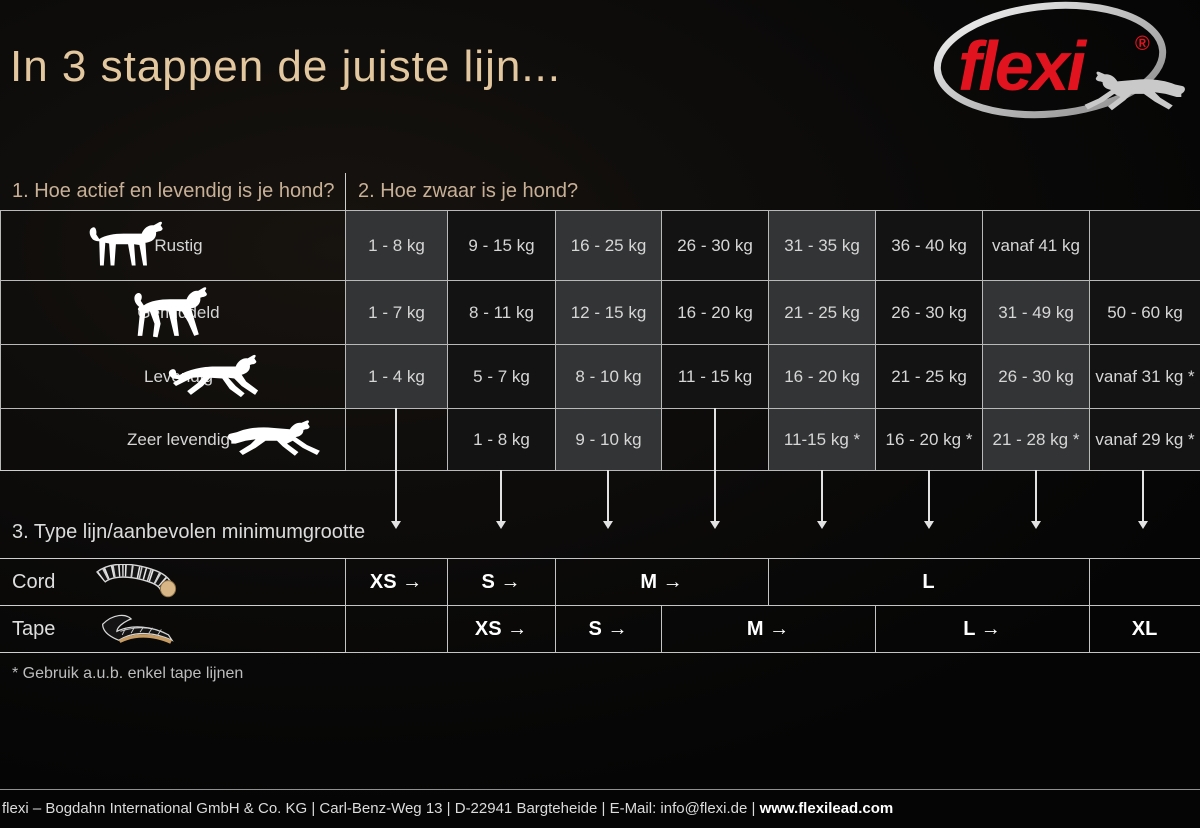 The width and height of the screenshot is (1200, 828). Describe the element at coordinates (715, 376) in the screenshot. I see `weight-cell: 11 - 15 kg` at that location.